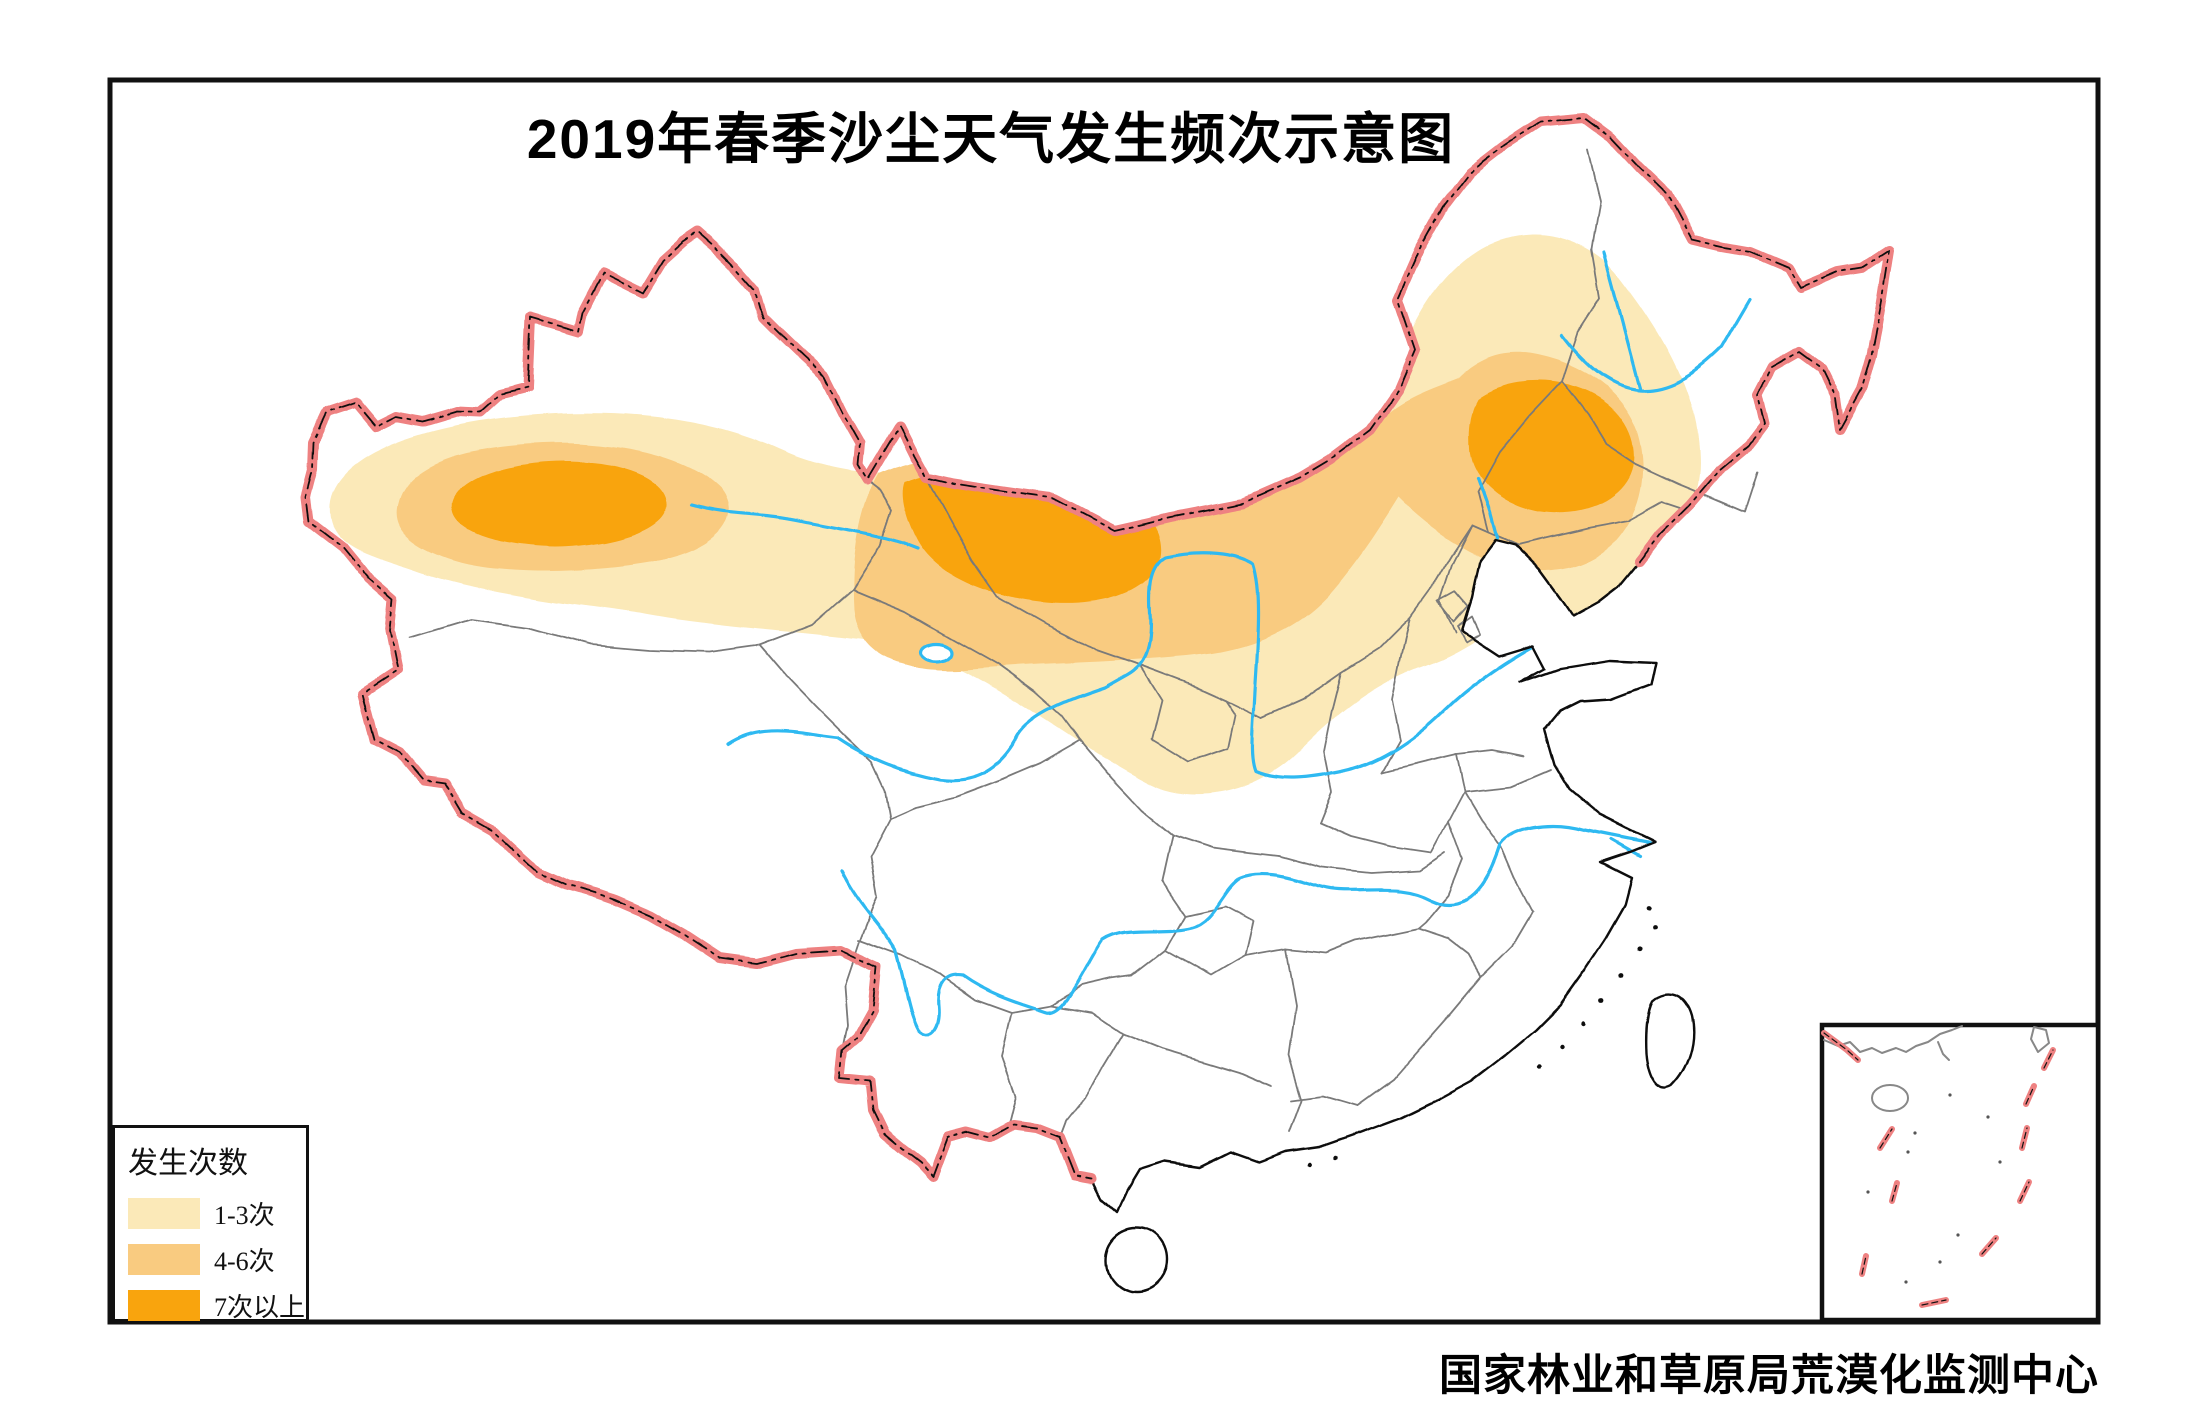  I want to click on mainland-coast, so click(1373, 876).